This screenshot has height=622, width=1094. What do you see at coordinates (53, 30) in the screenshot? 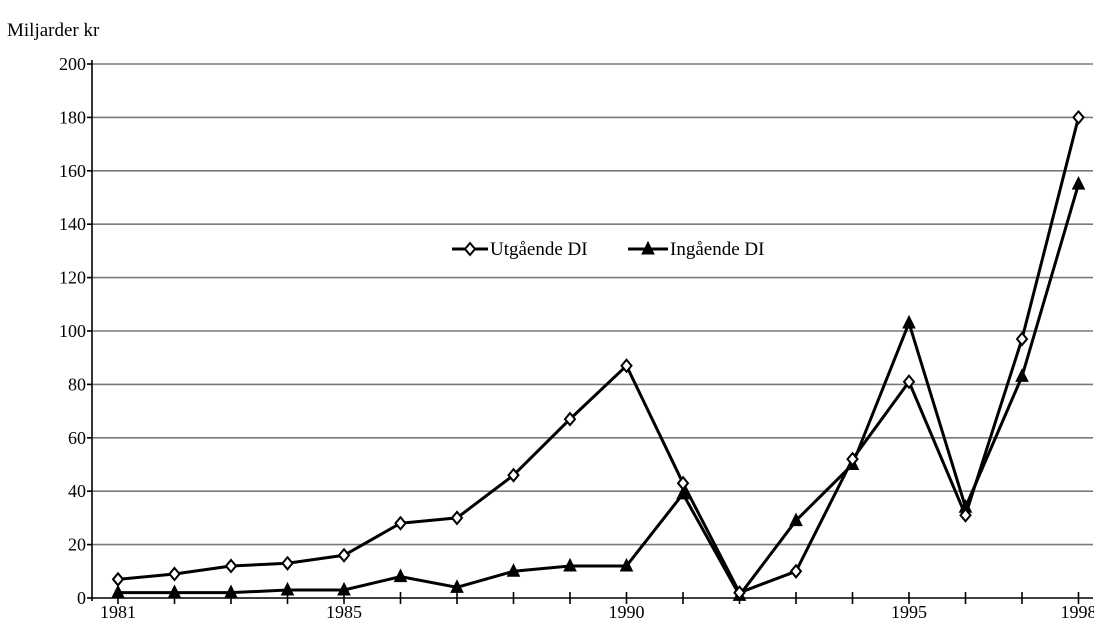
I see `y-axis-label: Miljarder kr` at bounding box center [53, 30].